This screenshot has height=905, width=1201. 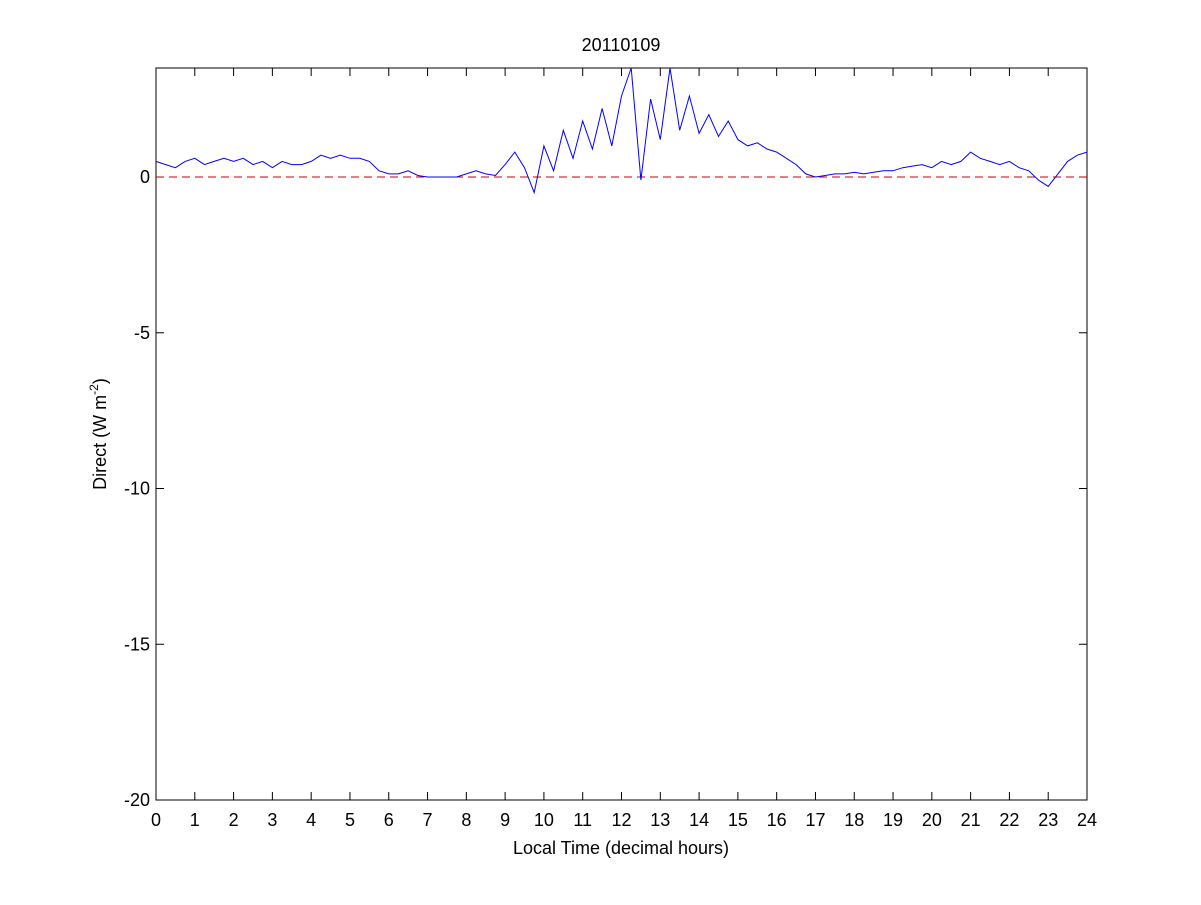 I want to click on chart-title: 20110109, so click(x=621, y=45).